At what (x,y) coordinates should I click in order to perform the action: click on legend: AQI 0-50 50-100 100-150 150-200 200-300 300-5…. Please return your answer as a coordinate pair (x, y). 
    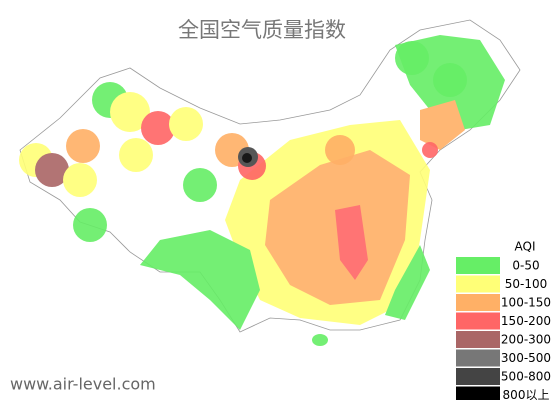
    Looking at the image, I should click on (503, 318).